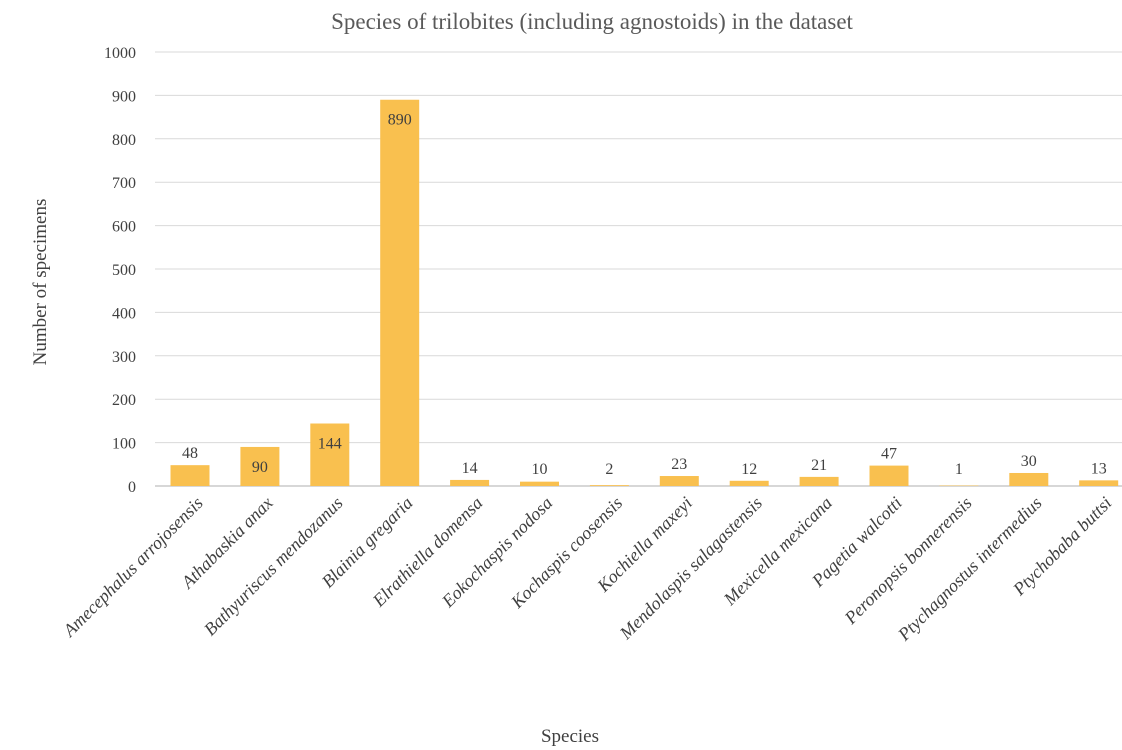  What do you see at coordinates (570, 736) in the screenshot?
I see `x-axis-title: Species` at bounding box center [570, 736].